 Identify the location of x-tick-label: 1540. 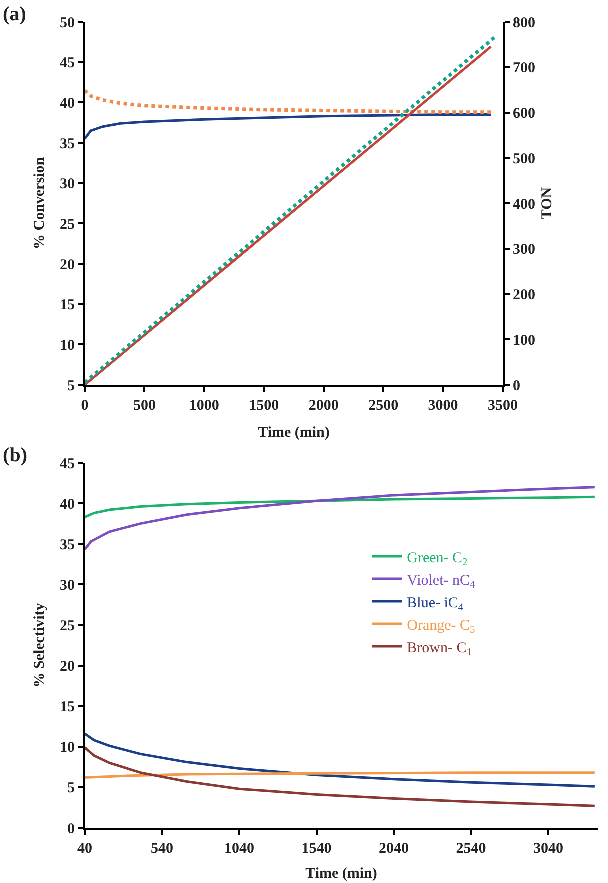
(317, 849).